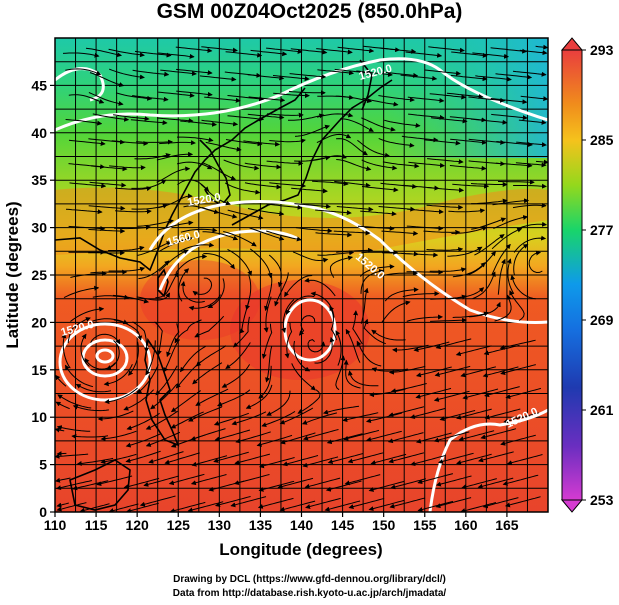  I want to click on map-title: GSM 00Z04Oct2025 (850.0hPa), so click(309, 11).